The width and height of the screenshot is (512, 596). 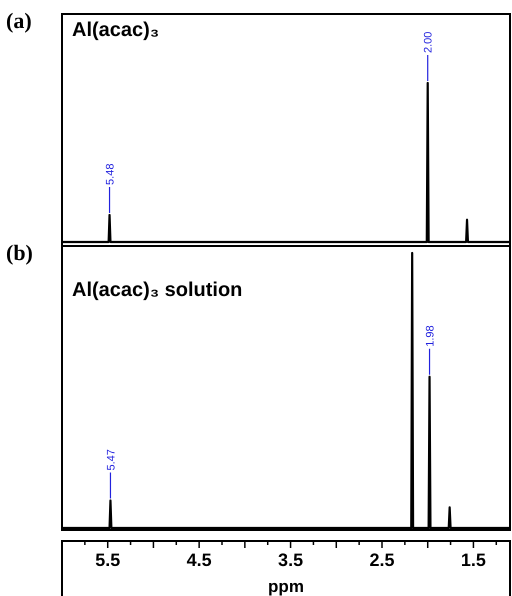 What do you see at coordinates (199, 560) in the screenshot?
I see `x-tick-label: 4.5` at bounding box center [199, 560].